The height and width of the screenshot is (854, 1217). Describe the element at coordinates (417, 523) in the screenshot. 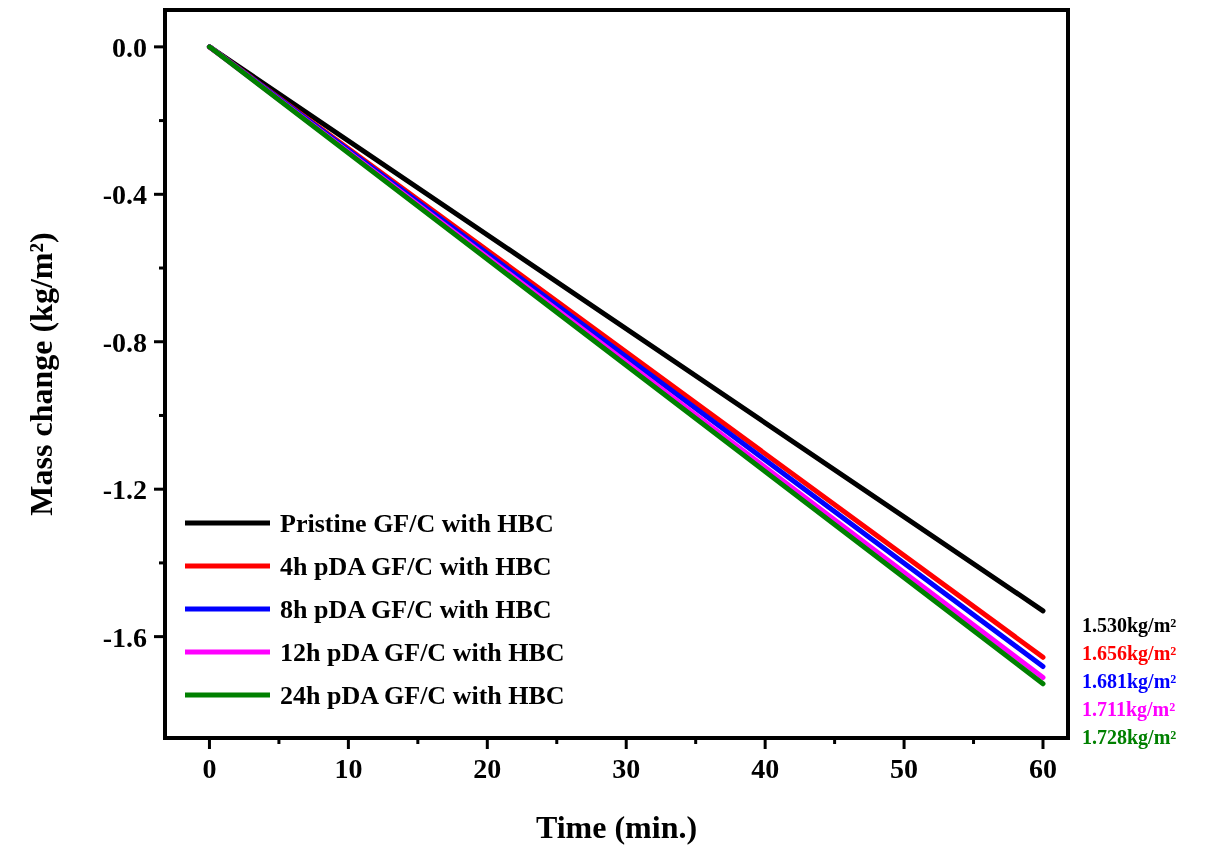

I see `legend-label: Pristine GF/C with HBC` at that location.